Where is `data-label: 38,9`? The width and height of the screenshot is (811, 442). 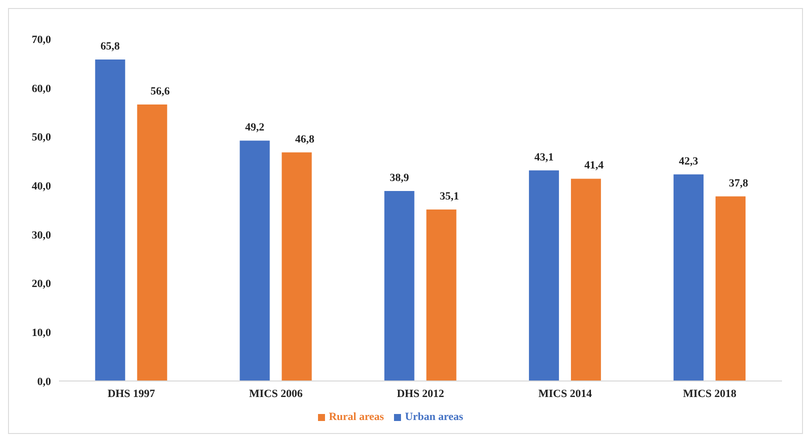 data-label: 38,9 is located at coordinates (400, 178).